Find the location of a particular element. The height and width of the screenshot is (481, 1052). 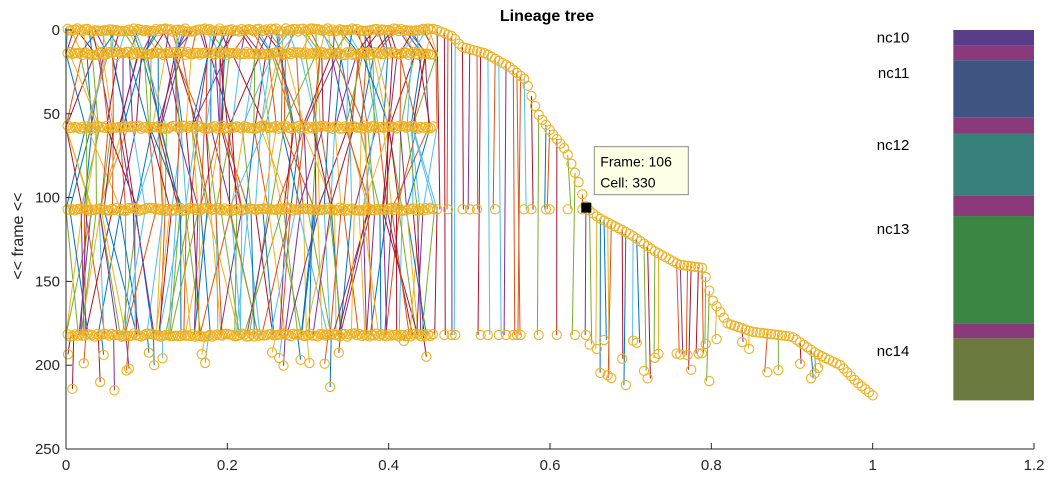

nc-label: nc11 is located at coordinates (893, 73).